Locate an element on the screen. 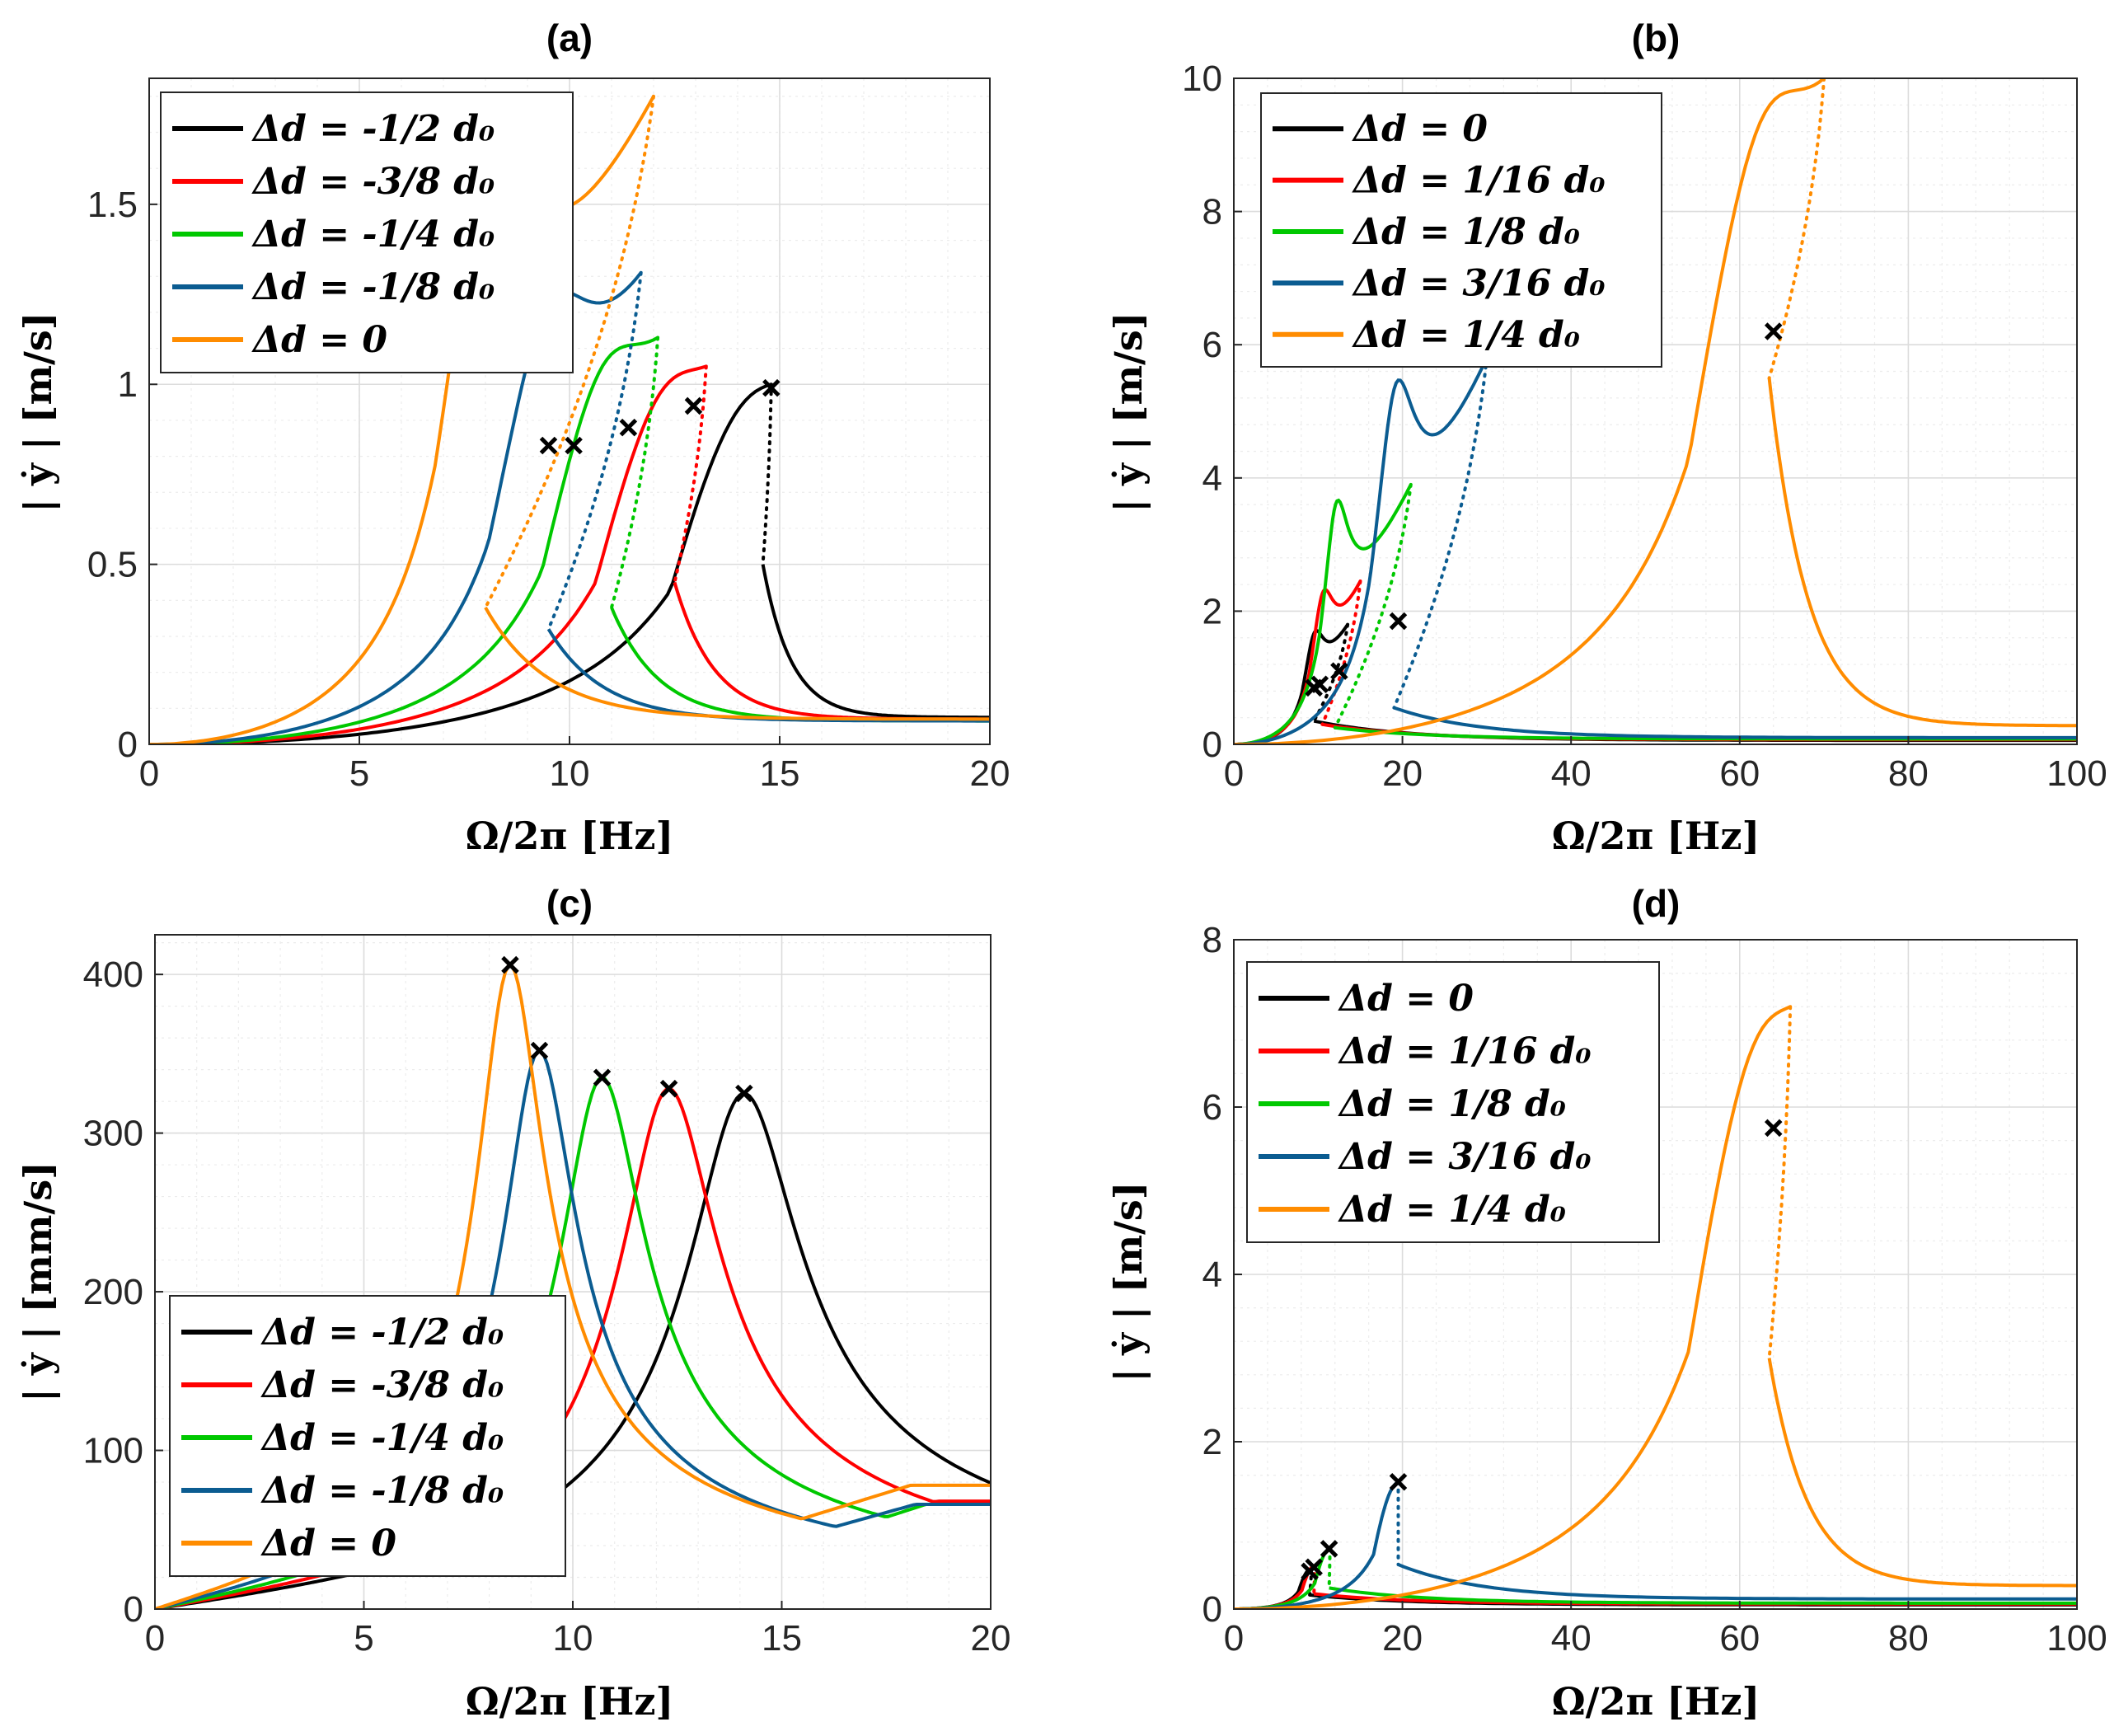 This screenshot has width=2119, height=1736. panel-d-xlabel: Ω/2π [Hz] is located at coordinates (1656, 1701).